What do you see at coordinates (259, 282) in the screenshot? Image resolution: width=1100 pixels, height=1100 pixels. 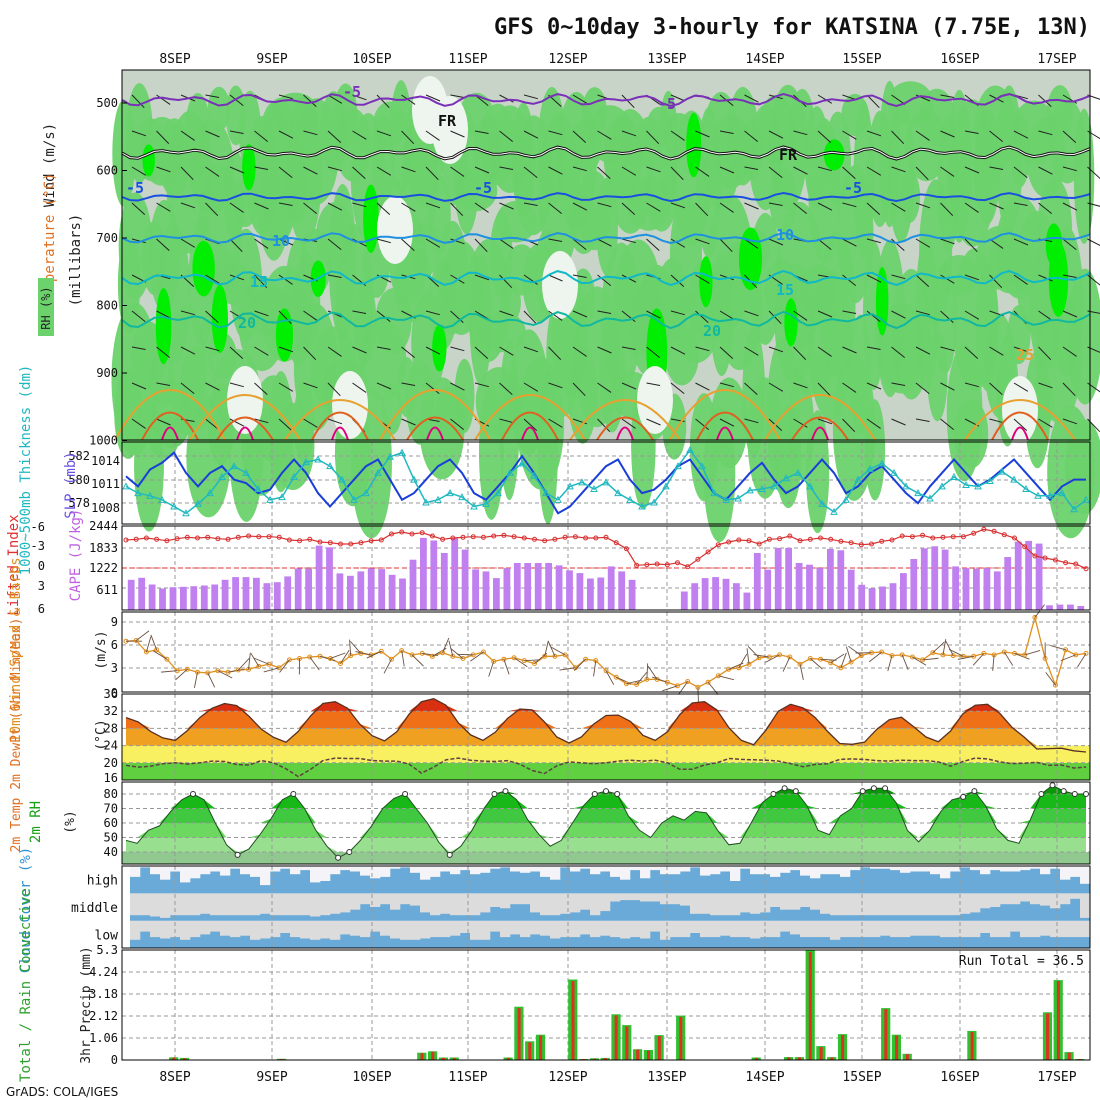 I see `contour-label: 15` at bounding box center [259, 282].